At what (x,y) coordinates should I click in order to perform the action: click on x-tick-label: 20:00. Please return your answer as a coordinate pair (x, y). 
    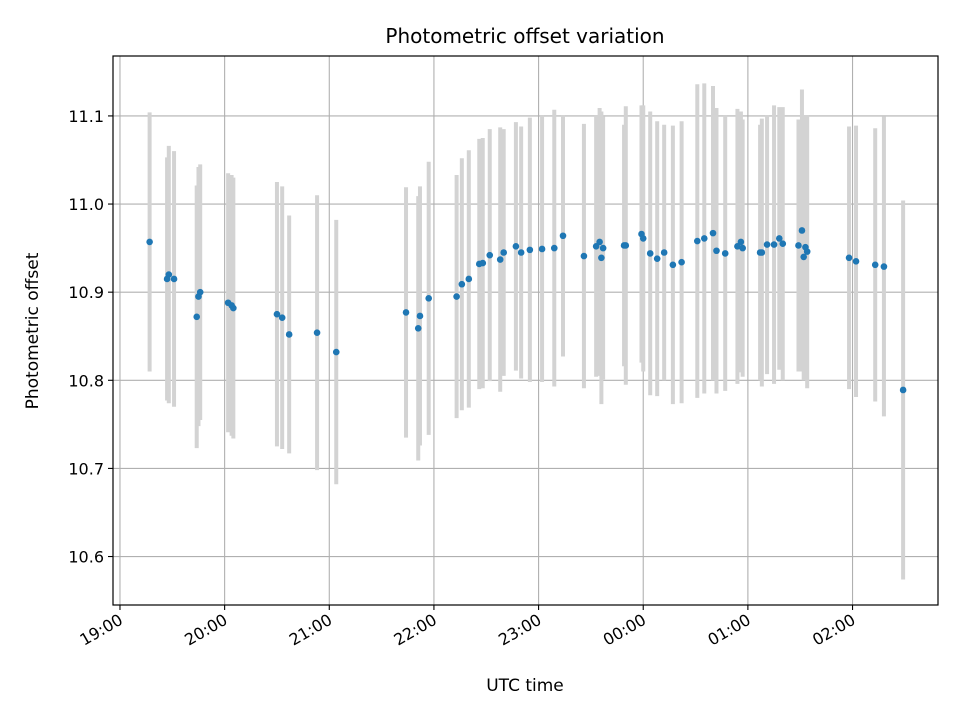
    Looking at the image, I should click on (205, 630).